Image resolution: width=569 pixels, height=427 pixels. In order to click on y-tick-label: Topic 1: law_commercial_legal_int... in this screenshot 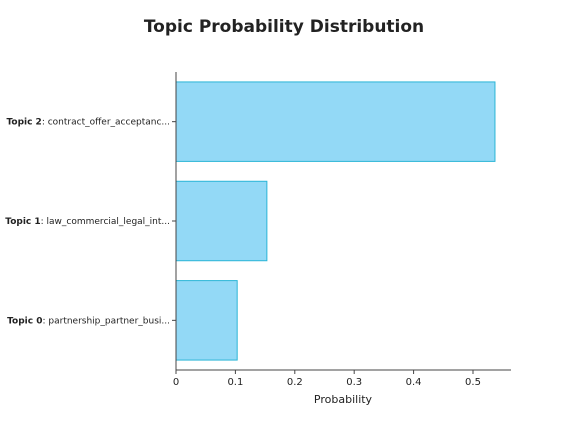, I will do `click(87, 222)`.